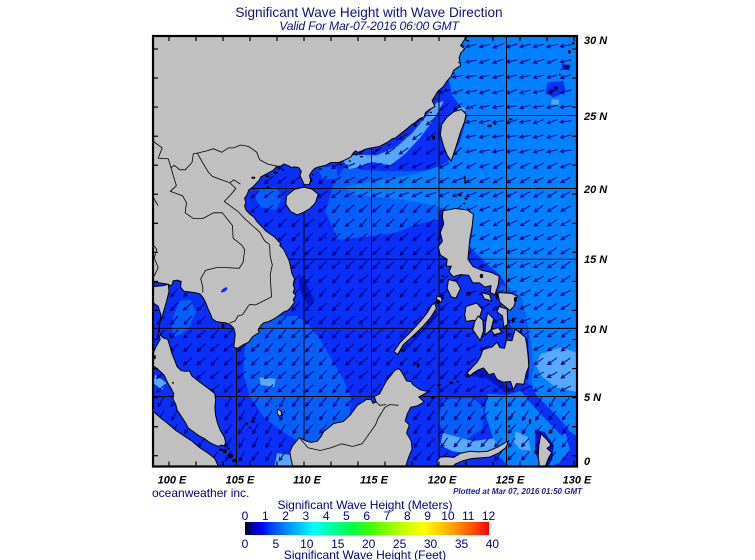 Image resolution: width=755 pixels, height=560 pixels. What do you see at coordinates (595, 117) in the screenshot?
I see `svg-text: 25 N` at bounding box center [595, 117].